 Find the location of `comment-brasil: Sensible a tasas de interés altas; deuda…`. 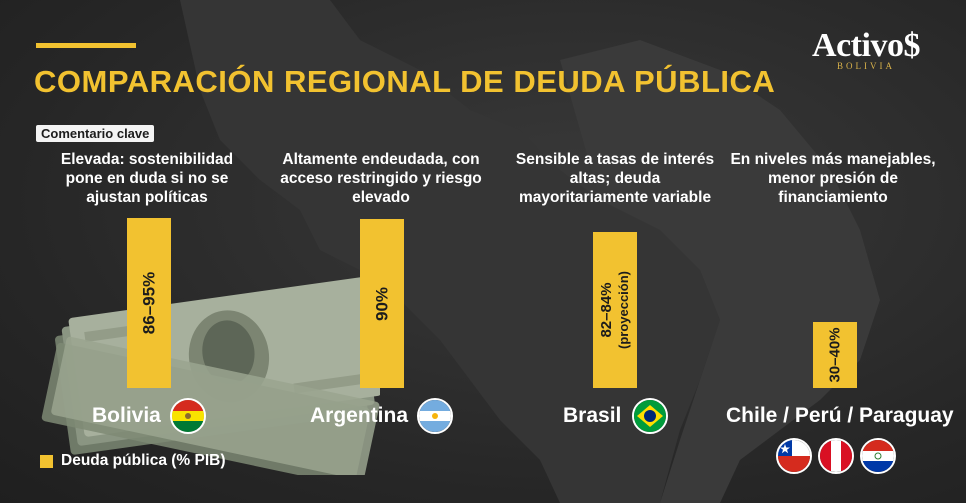

comment-brasil: Sensible a tasas de interés altas; deuda… is located at coordinates (615, 178).